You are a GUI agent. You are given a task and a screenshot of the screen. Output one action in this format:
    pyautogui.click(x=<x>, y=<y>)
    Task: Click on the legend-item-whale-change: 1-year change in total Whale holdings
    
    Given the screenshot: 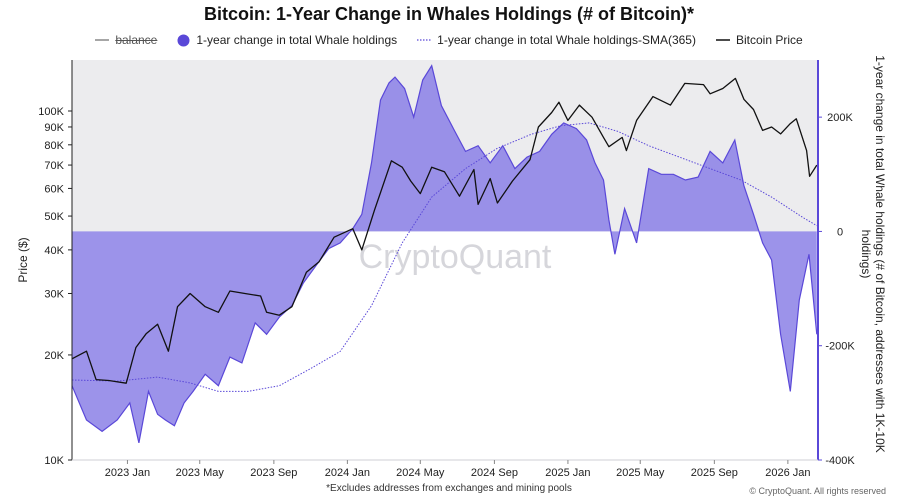 What is the action you would take?
    pyautogui.click(x=287, y=40)
    